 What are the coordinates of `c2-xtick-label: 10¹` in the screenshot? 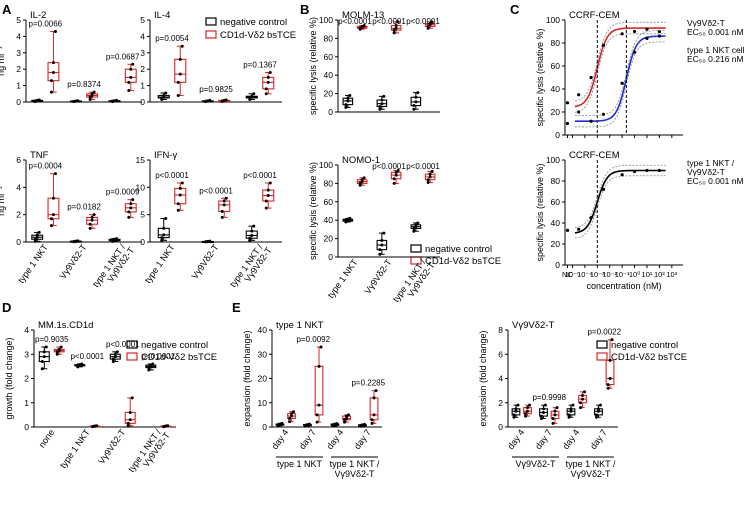 It's located at (647, 274).